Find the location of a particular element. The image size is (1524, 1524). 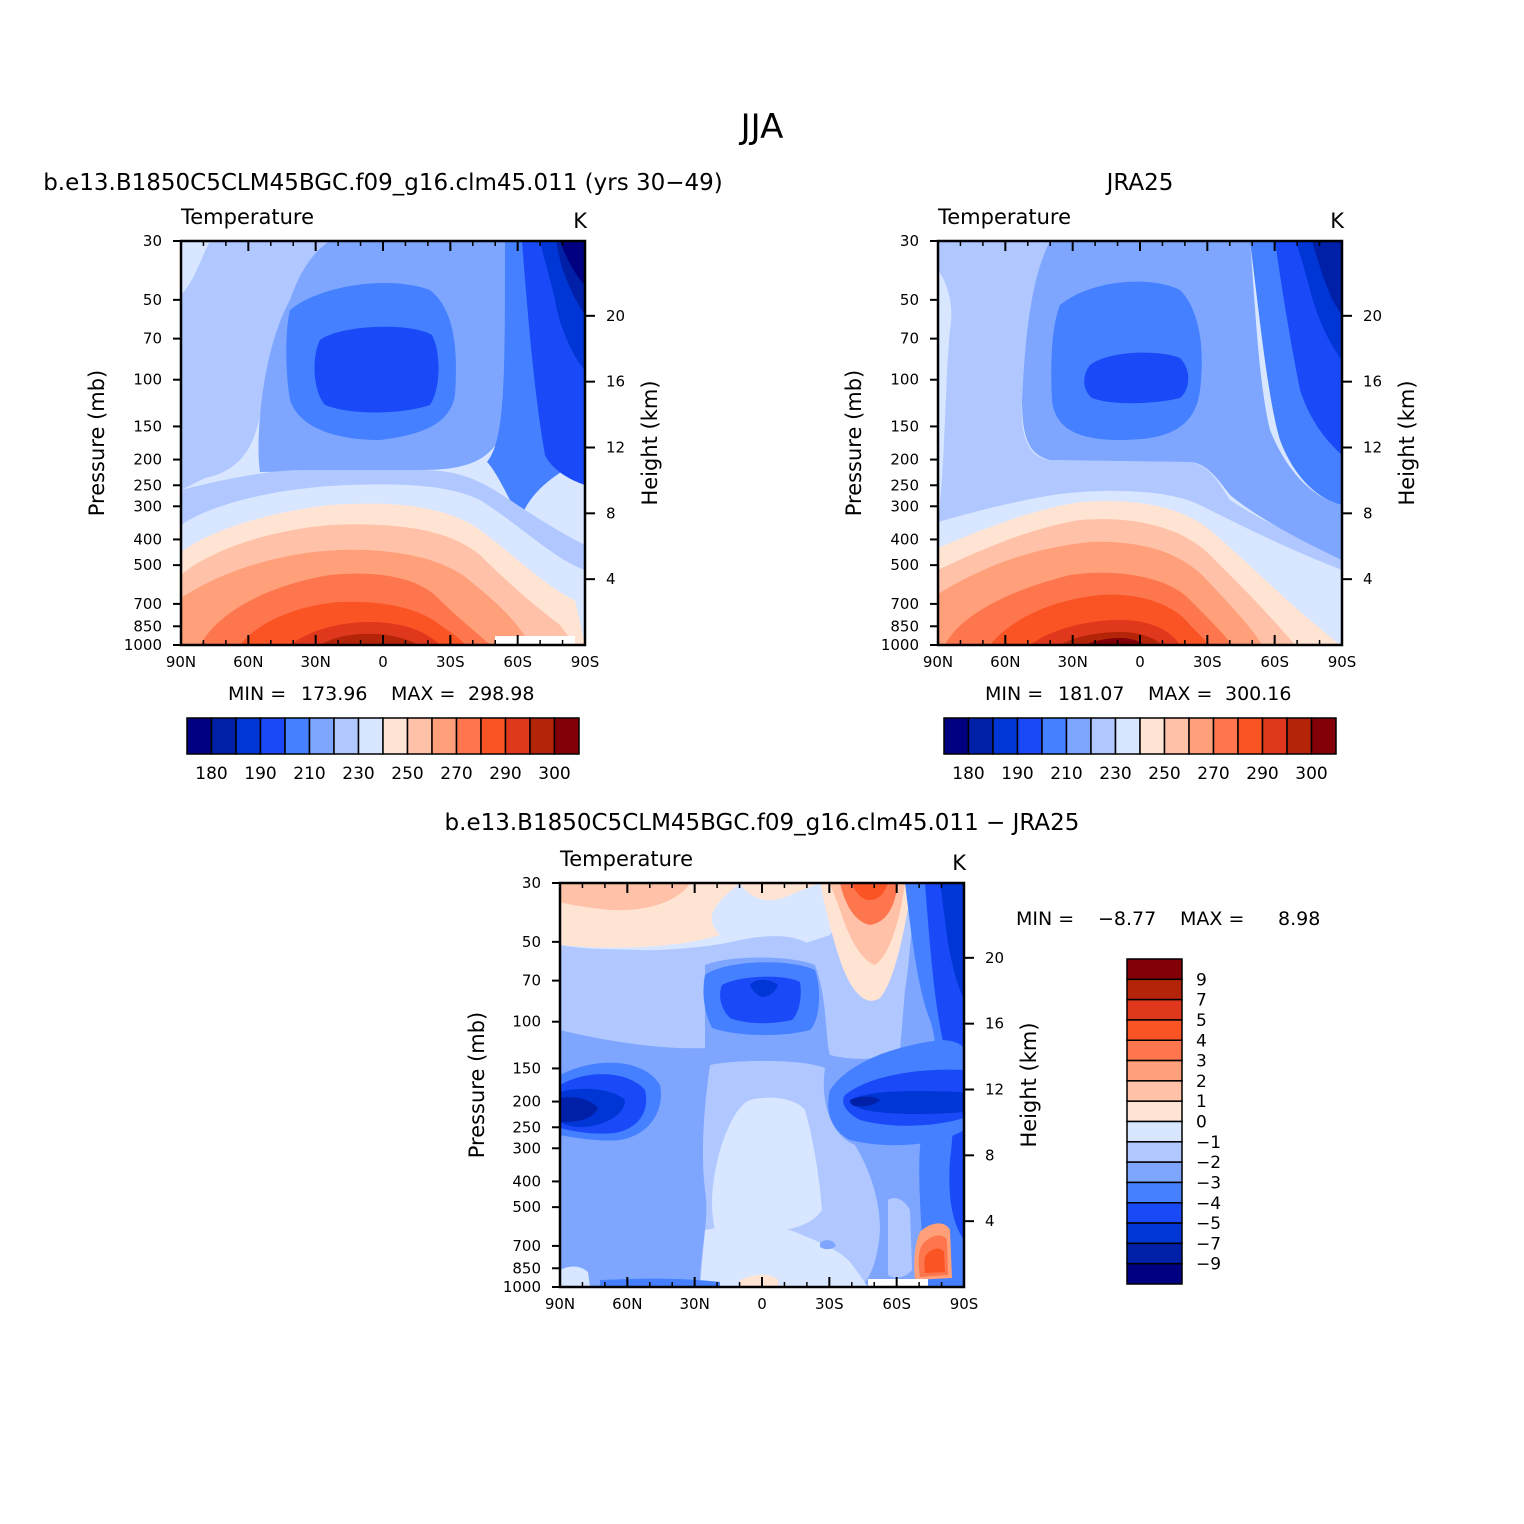

colorbar-label: 270 is located at coordinates (456, 774).